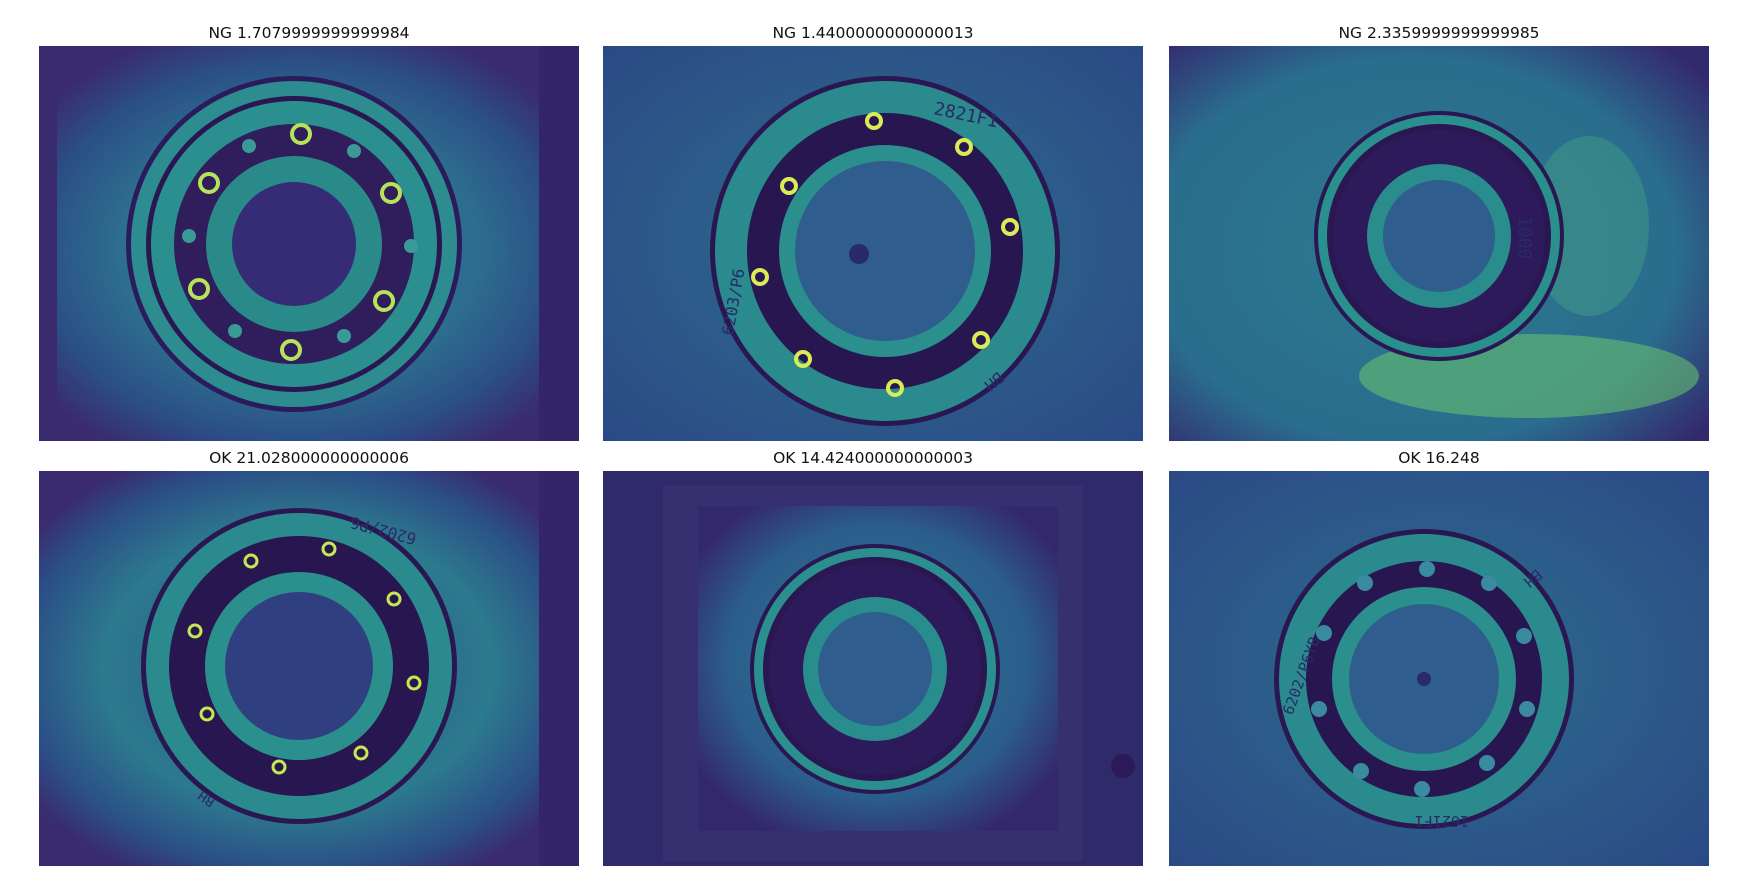 The width and height of the screenshot is (1738, 886). What do you see at coordinates (207, 798) in the screenshot?
I see `engraving-left: BH` at bounding box center [207, 798].